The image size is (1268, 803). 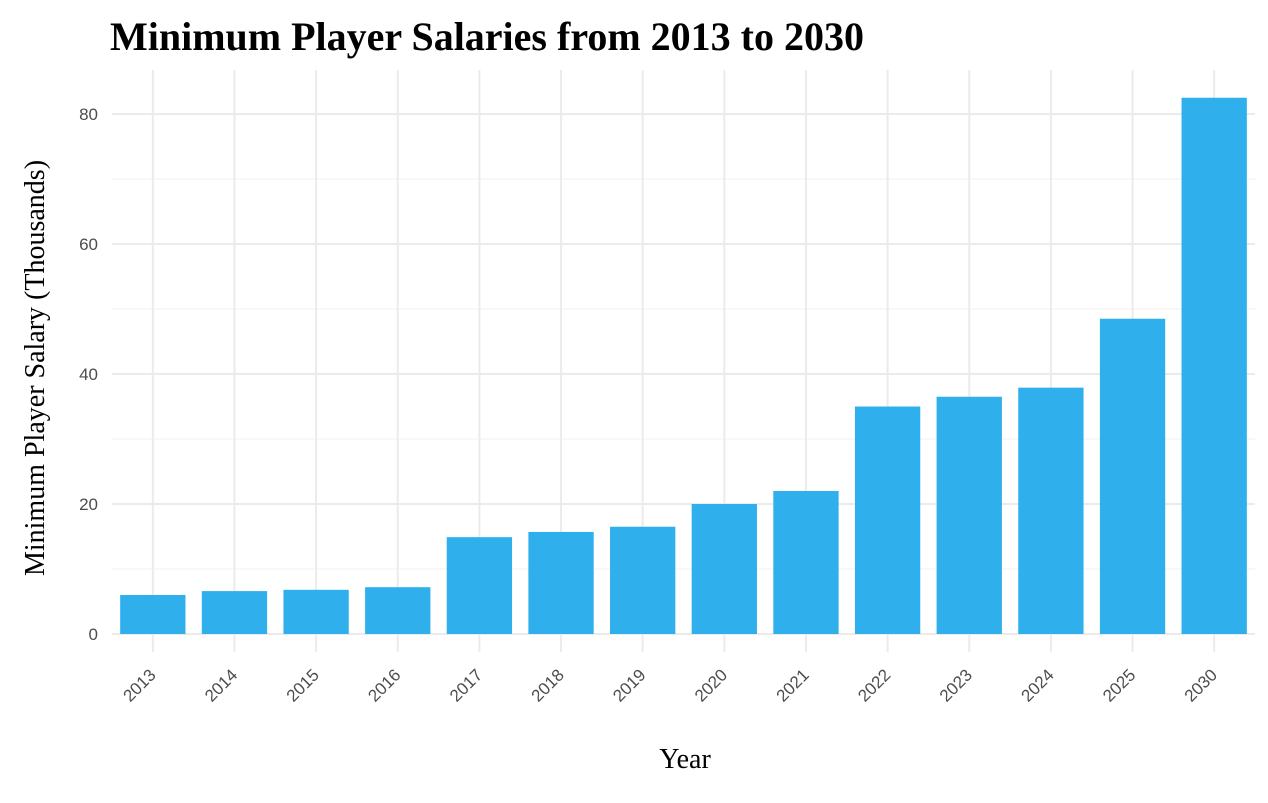 I want to click on x-tick-label: 2014, so click(x=221, y=685).